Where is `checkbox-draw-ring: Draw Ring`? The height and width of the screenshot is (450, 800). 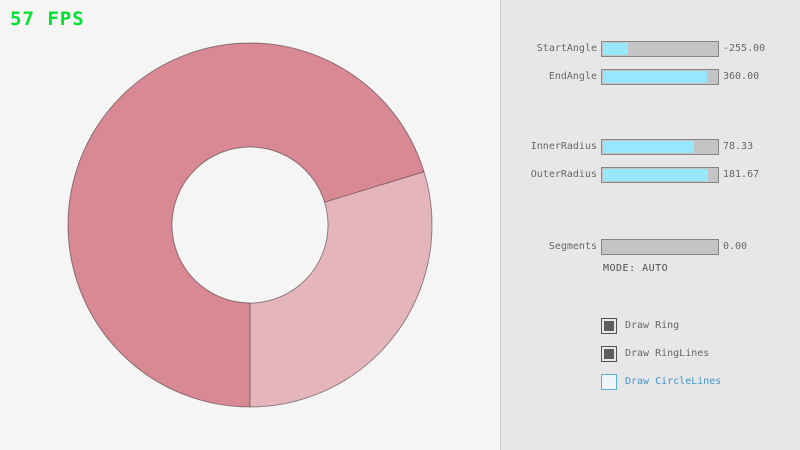 checkbox-draw-ring: Draw Ring is located at coordinates (700, 326).